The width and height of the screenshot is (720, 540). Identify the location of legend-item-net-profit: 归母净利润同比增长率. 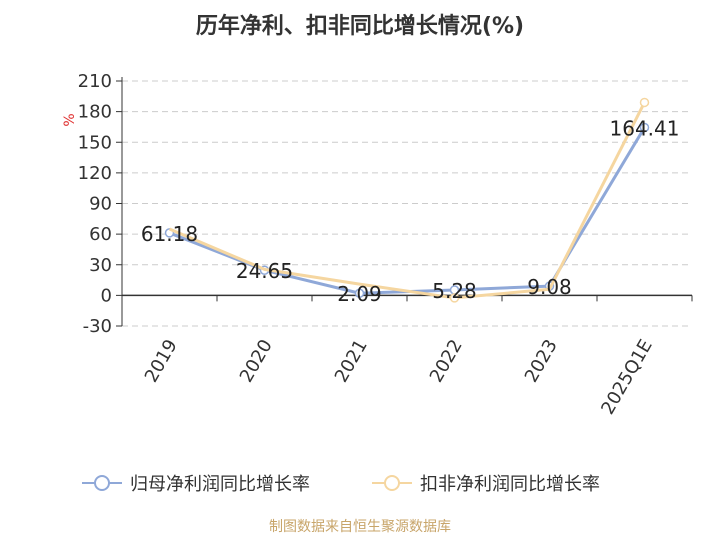
(196, 483).